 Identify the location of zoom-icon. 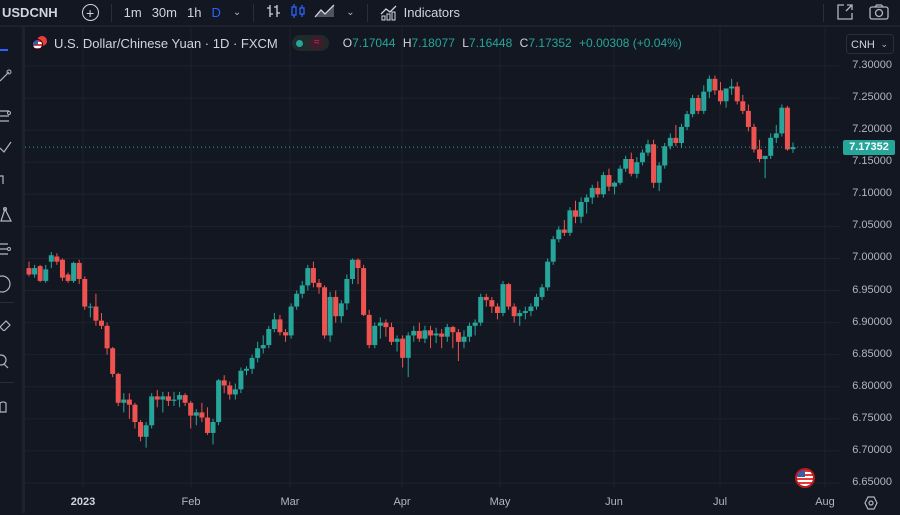
(6, 361).